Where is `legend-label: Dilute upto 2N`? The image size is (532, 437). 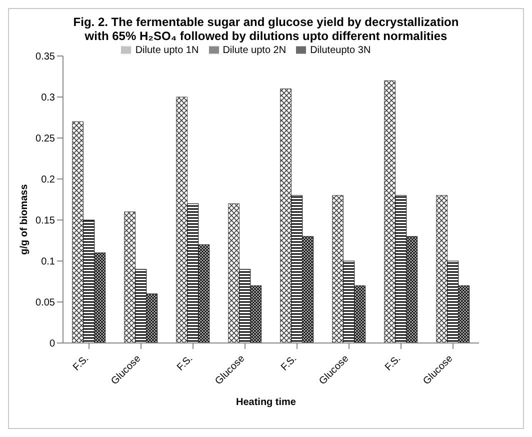 legend-label: Dilute upto 2N is located at coordinates (254, 50).